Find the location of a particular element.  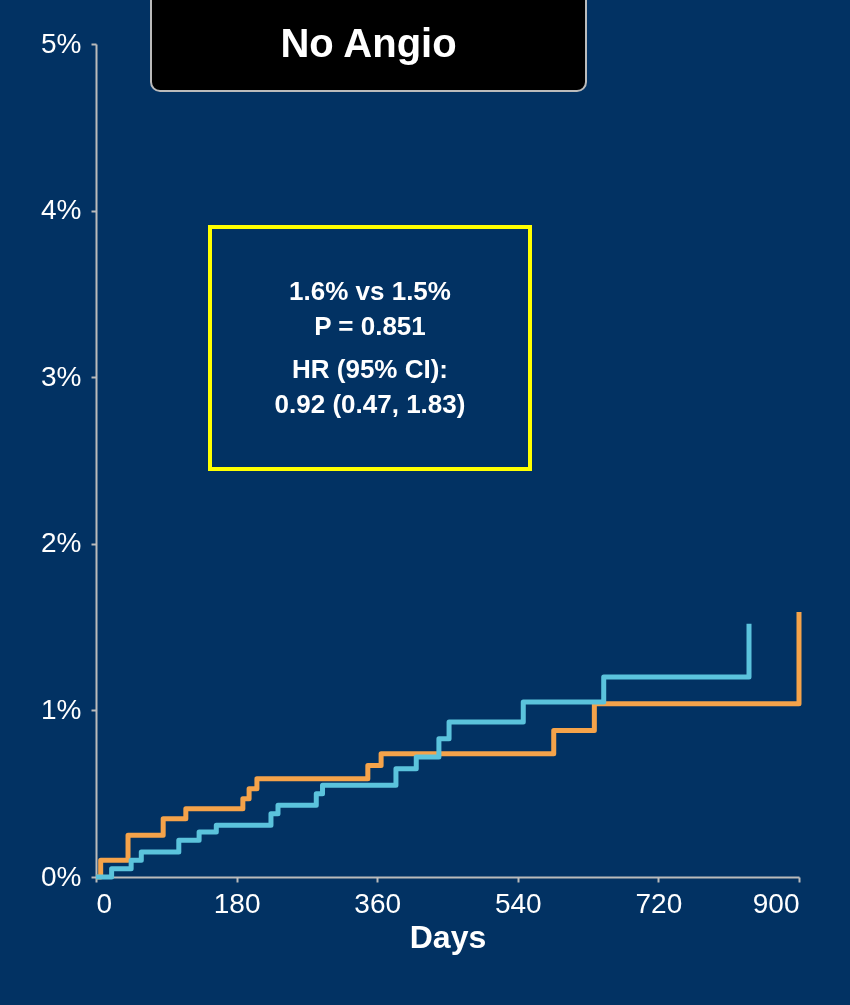

annotation: 0.92 (0.47, 1.83) is located at coordinates (370, 405).